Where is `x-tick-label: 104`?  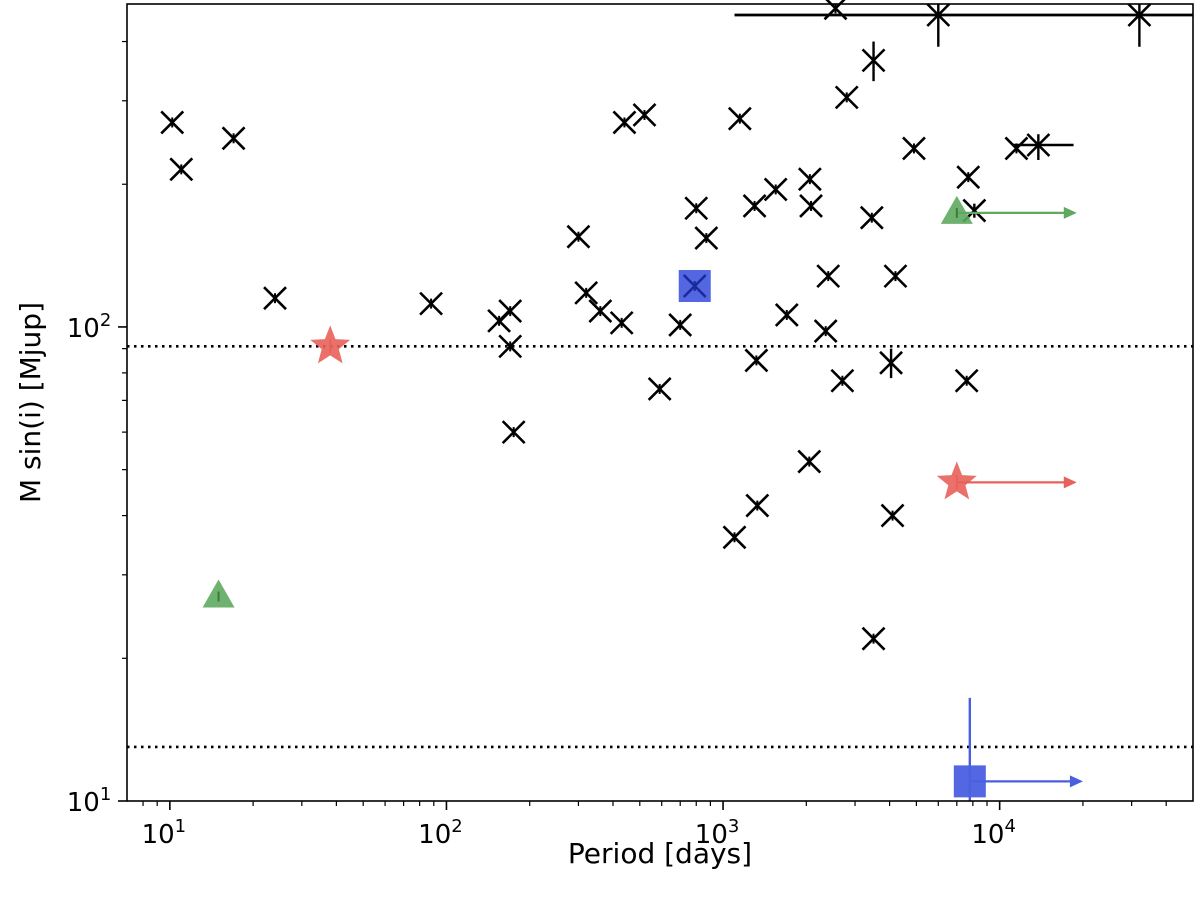
x-tick-label: 104 is located at coordinates (993, 833).